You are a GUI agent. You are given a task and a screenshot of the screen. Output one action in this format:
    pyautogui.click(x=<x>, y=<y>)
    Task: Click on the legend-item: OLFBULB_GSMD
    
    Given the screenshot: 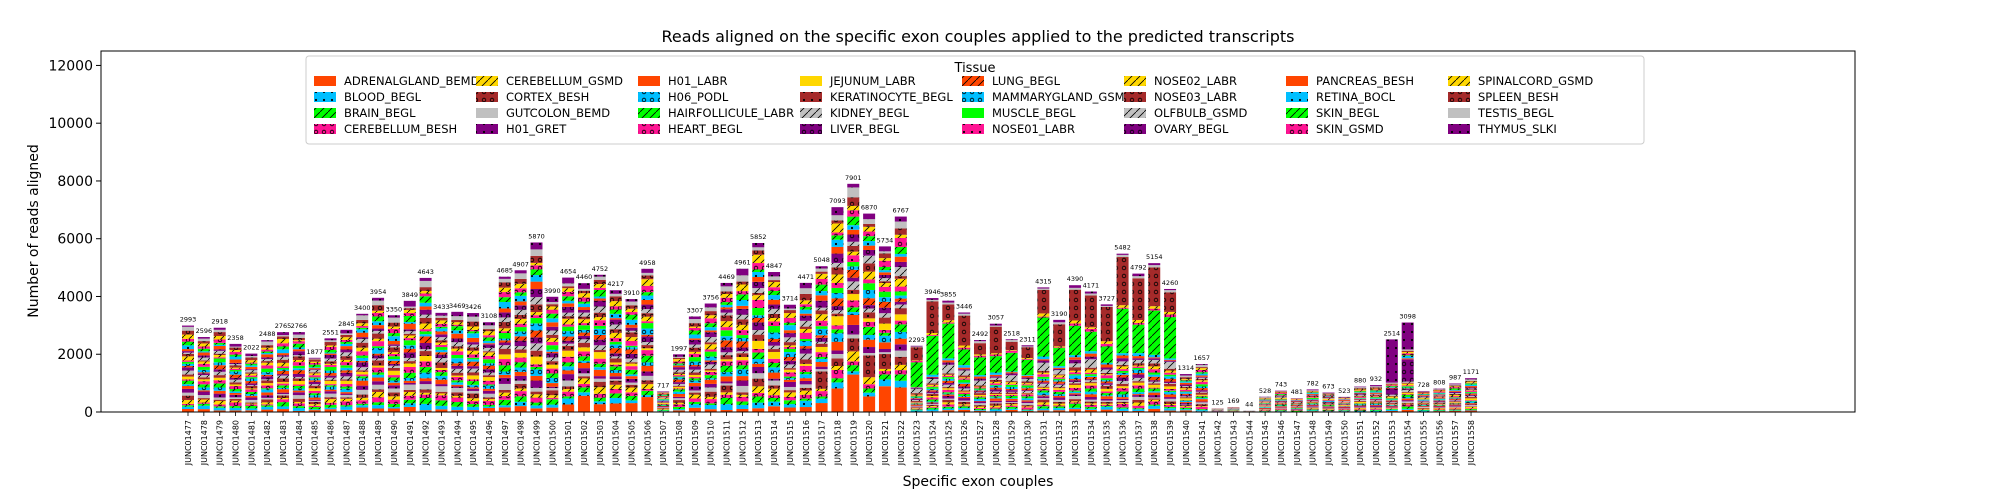 What is the action you would take?
    pyautogui.click(x=1186, y=113)
    